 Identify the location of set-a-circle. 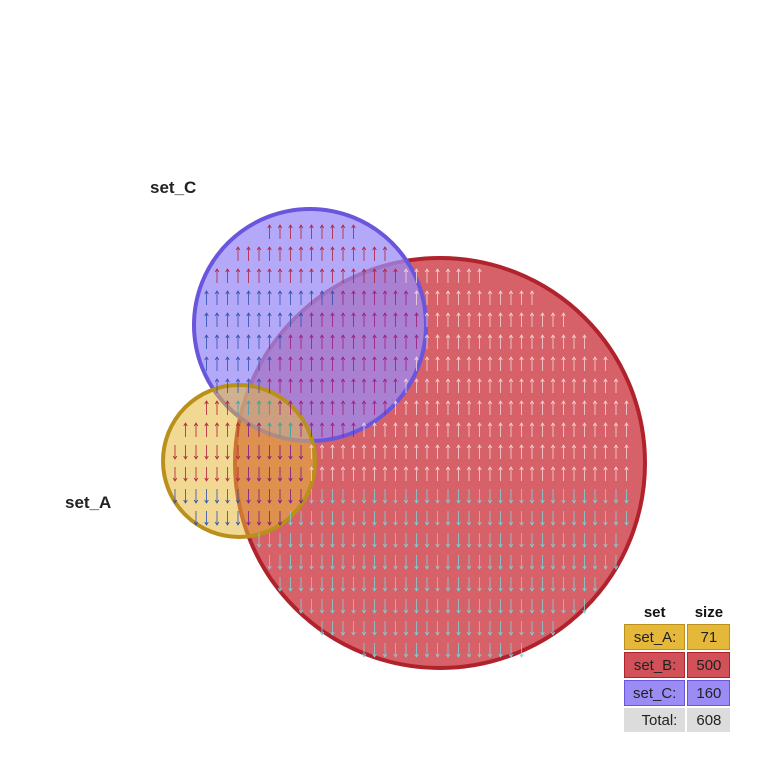
(239, 461).